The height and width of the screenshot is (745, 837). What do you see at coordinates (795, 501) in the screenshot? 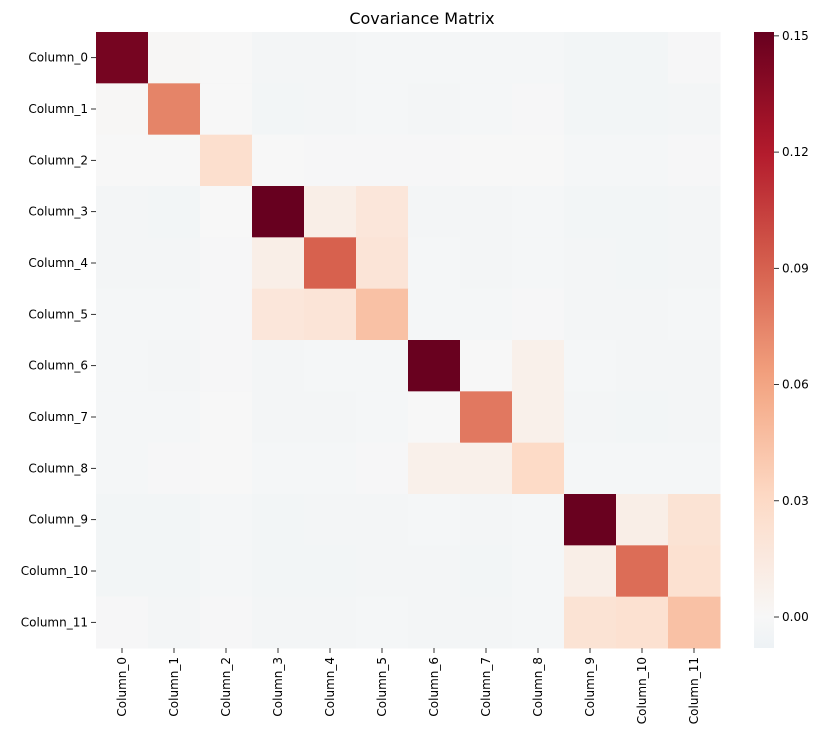
I see `colorbar-tick-label: 0.03` at bounding box center [795, 501].